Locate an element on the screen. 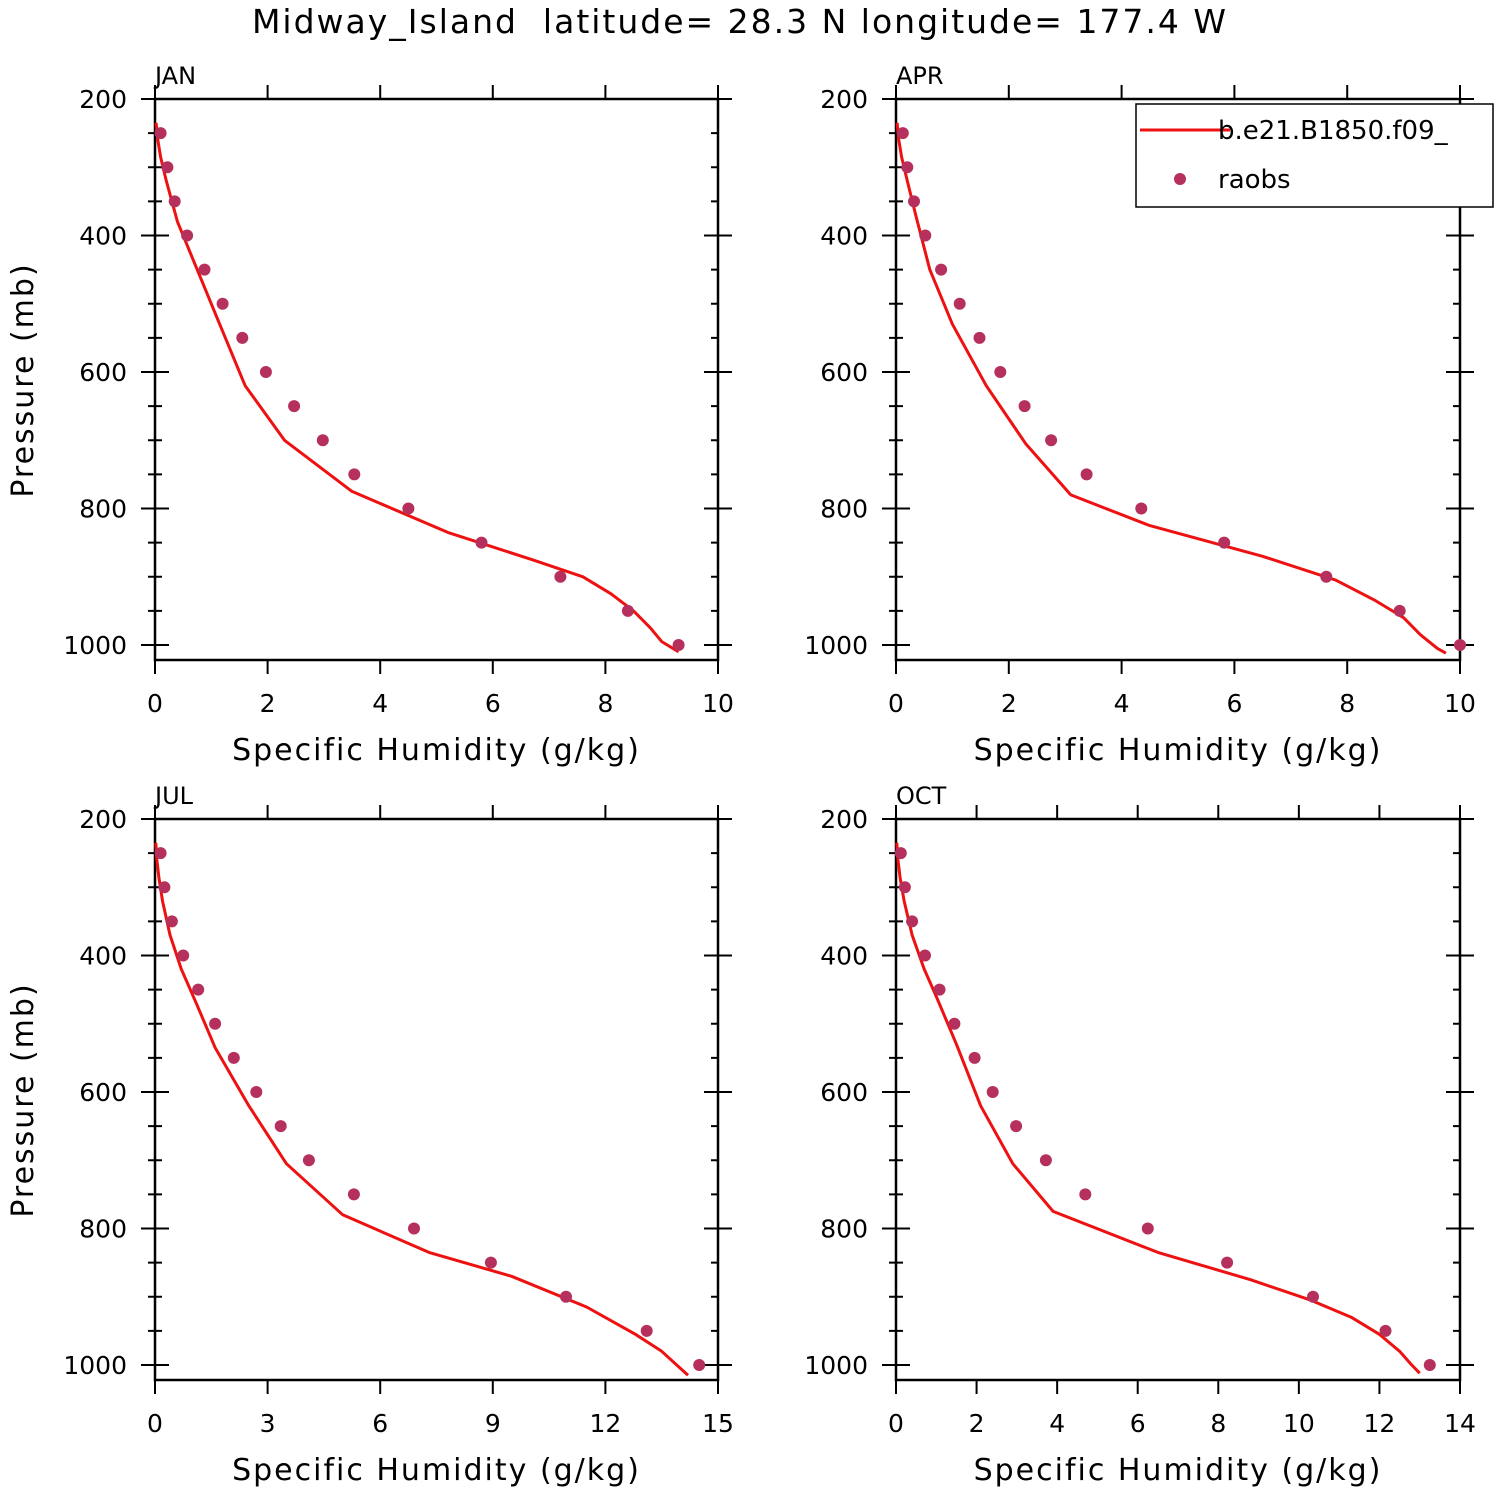 This screenshot has height=1493, width=1495. x-tick-label: 14 is located at coordinates (1460, 1423).